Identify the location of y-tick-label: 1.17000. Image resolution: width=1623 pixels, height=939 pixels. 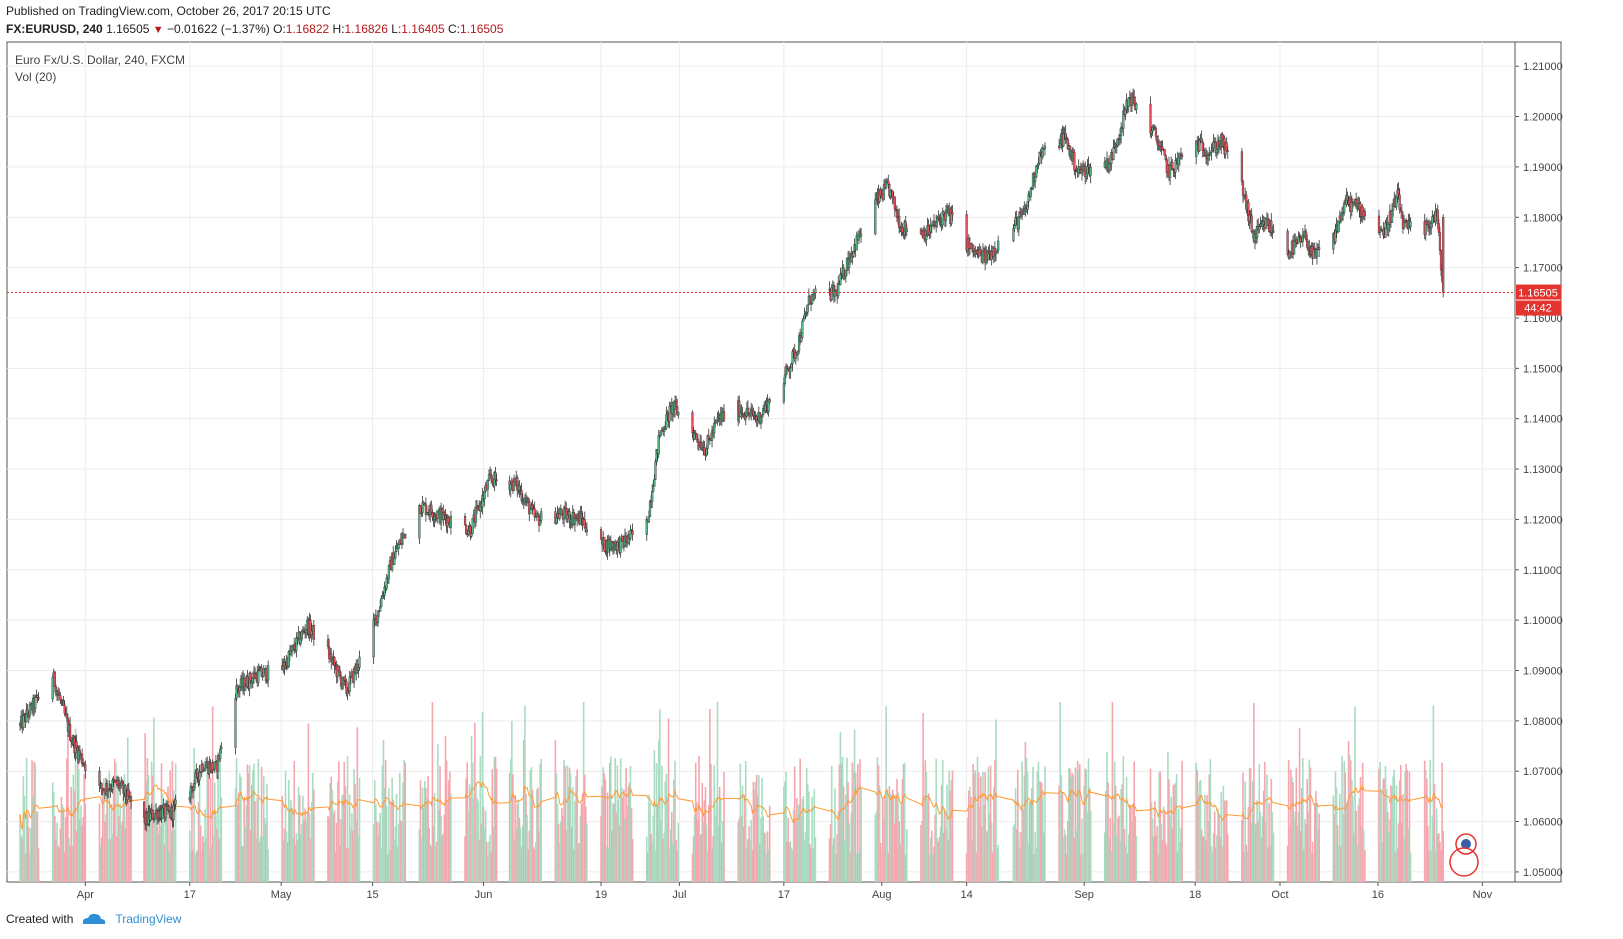
(1543, 269).